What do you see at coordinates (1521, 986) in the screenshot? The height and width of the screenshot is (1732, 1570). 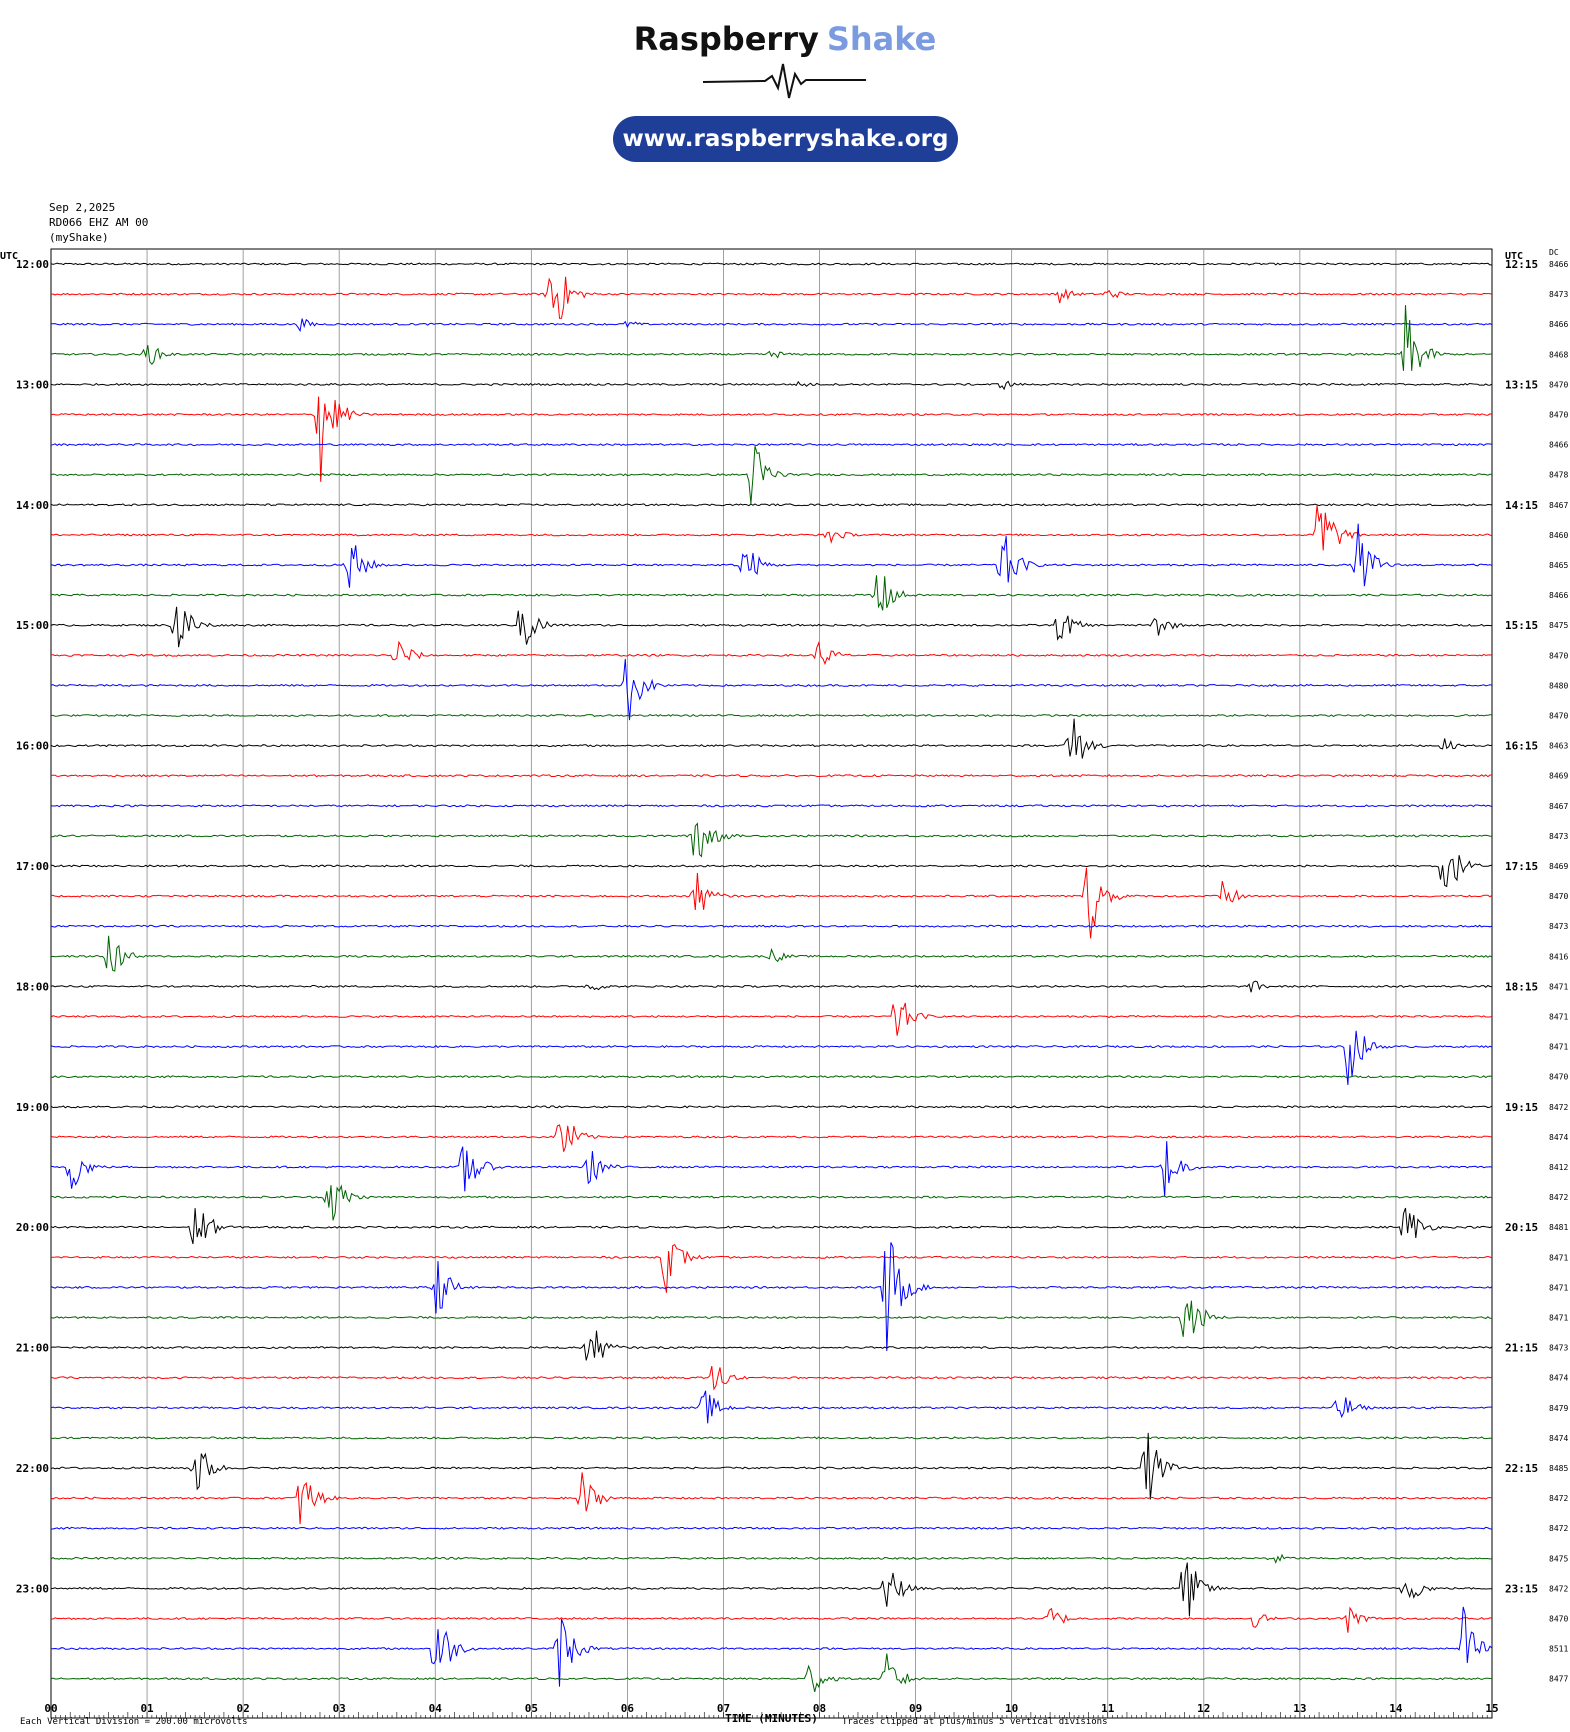 I see `right-time-label: 18:15` at bounding box center [1521, 986].